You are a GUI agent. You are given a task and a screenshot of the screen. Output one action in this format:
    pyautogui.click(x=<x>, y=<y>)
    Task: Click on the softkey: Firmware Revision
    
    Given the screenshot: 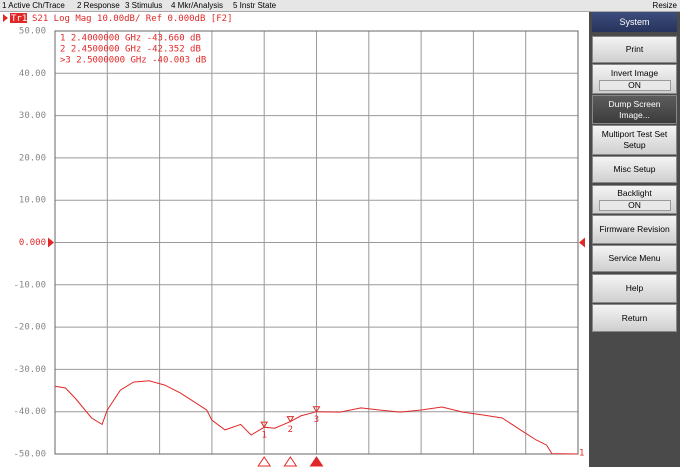 What is the action you would take?
    pyautogui.click(x=634, y=229)
    